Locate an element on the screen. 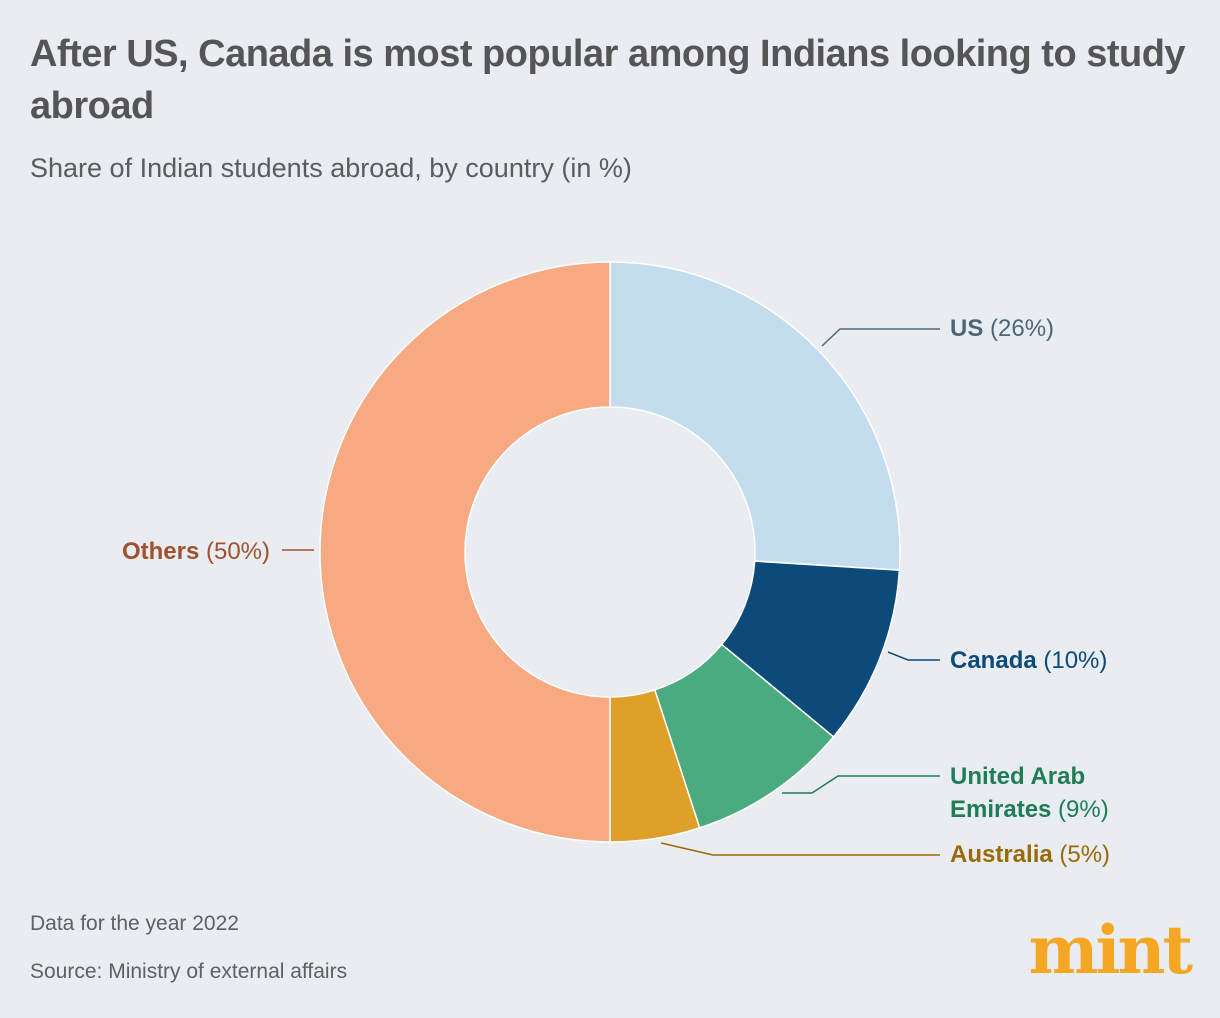 The image size is (1220, 1018). slice-others is located at coordinates (465, 552).